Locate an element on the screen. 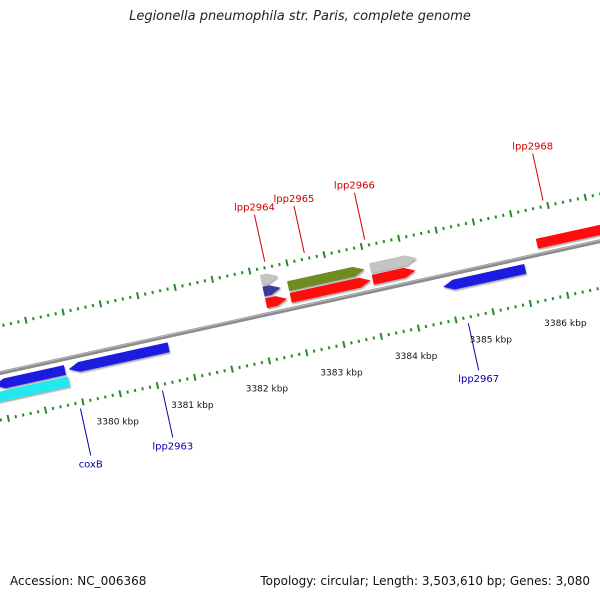 This screenshot has width=600, height=600. gene-label: lpp2968 is located at coordinates (532, 147).